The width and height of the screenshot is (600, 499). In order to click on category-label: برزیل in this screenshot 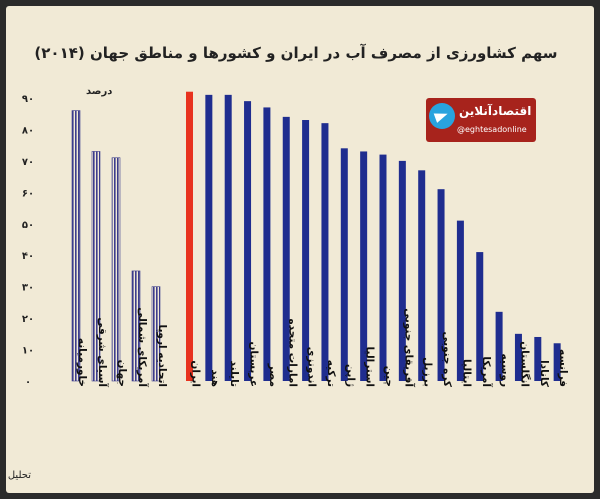, I will do `click(428, 372)`.